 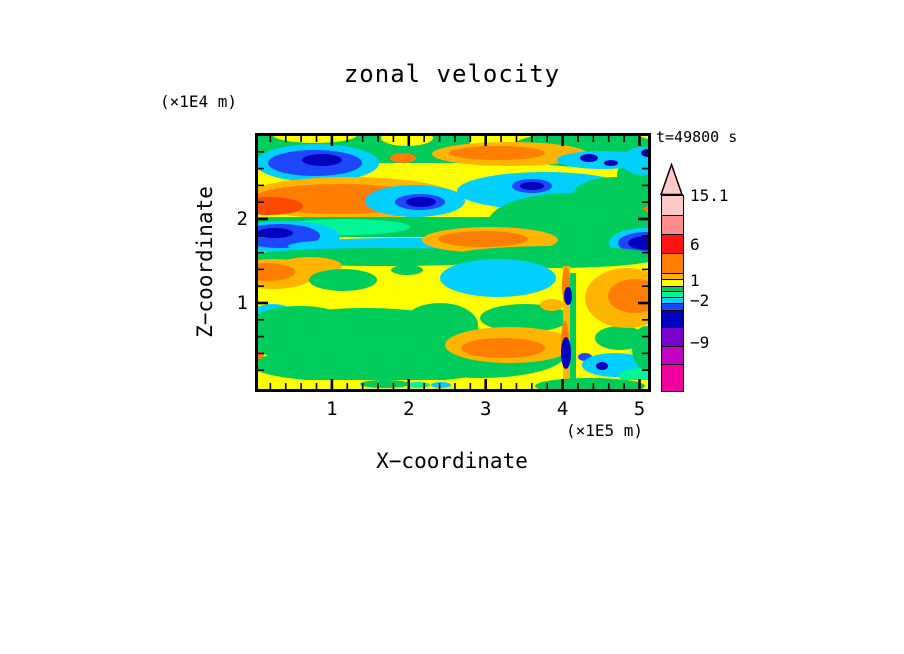 I want to click on x-tick-label-1: 1, so click(x=332, y=409).